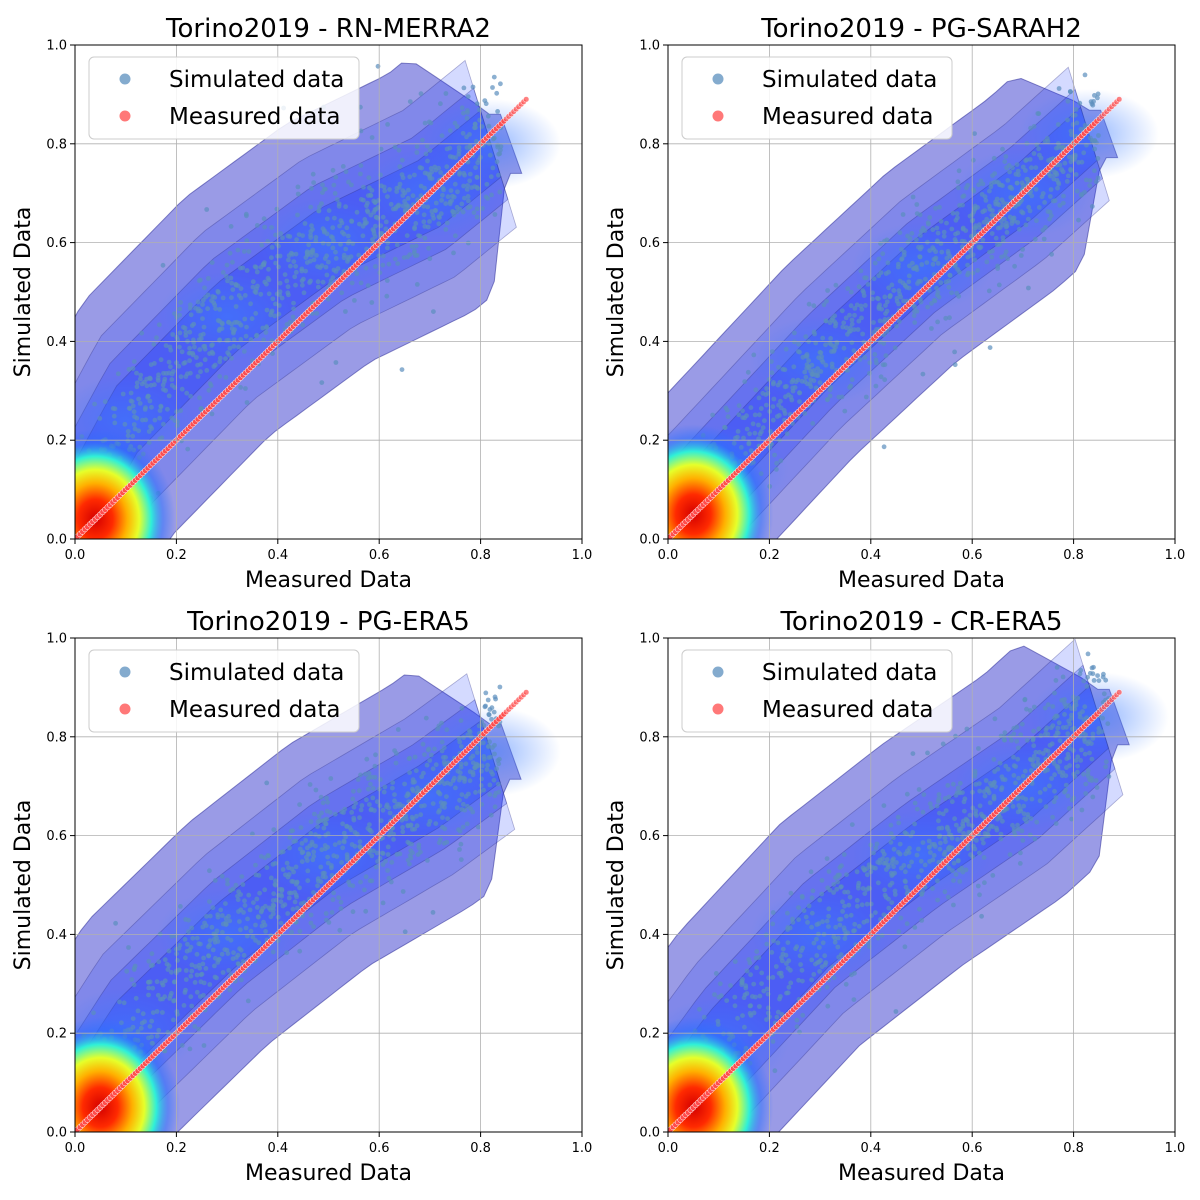  What do you see at coordinates (75, 555) in the screenshot?
I see `x-tick-label: 0.0` at bounding box center [75, 555].